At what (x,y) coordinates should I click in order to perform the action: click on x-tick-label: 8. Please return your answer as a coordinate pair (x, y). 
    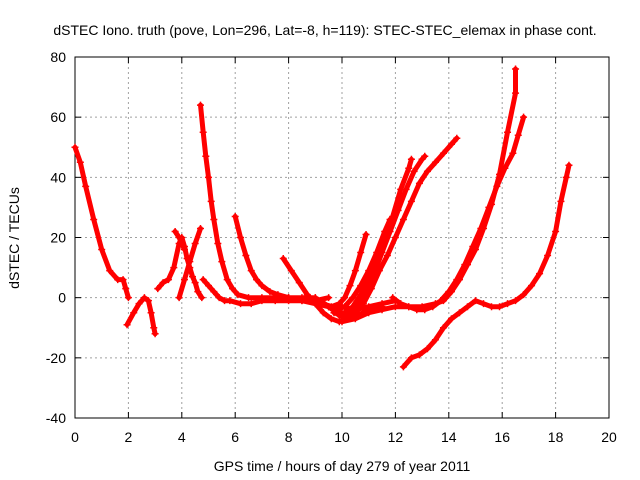
    Looking at the image, I should click on (289, 437).